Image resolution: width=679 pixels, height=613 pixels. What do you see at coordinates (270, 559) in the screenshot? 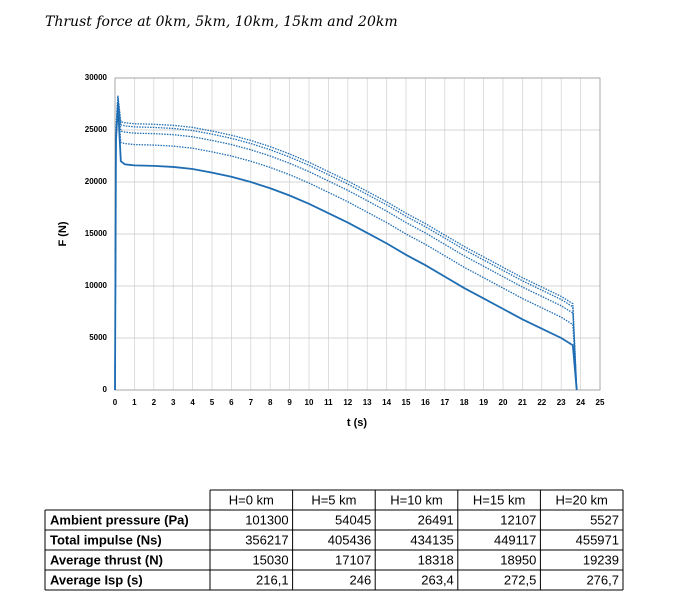
I see `cell: 15030` at bounding box center [270, 559].